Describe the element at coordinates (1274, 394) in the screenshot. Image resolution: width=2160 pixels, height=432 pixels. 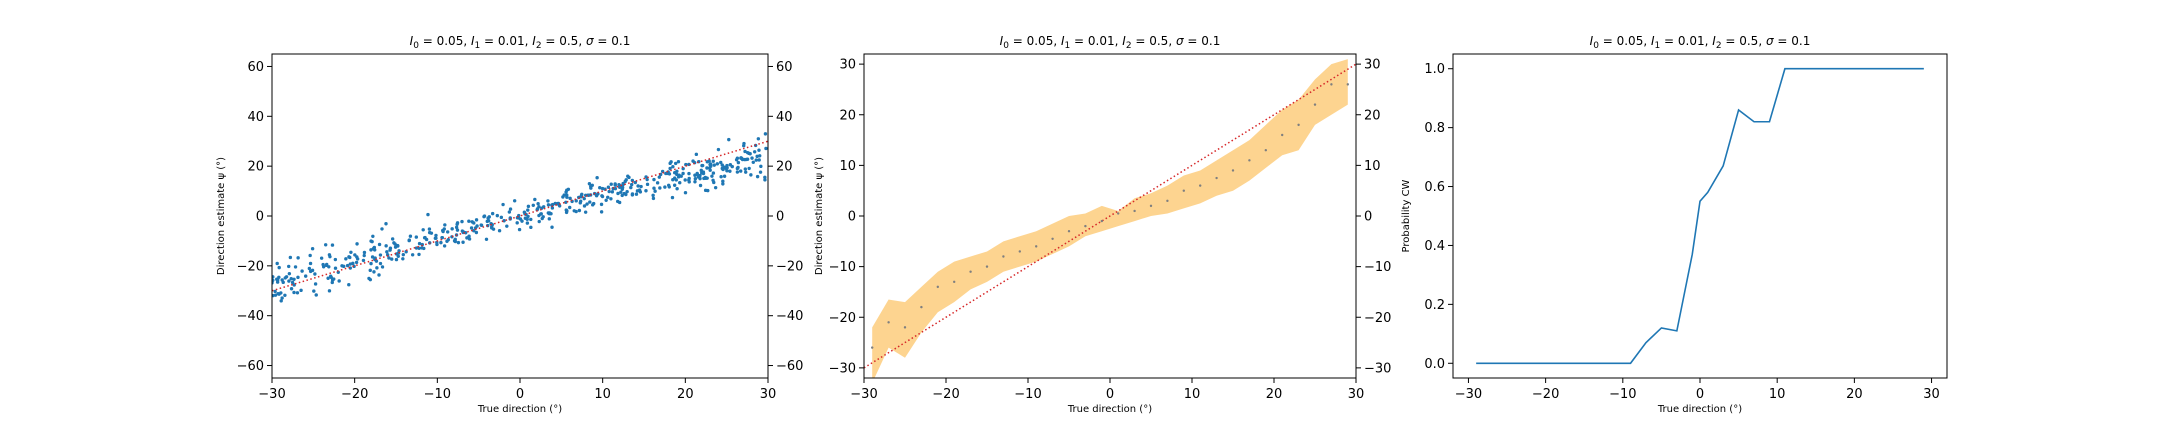
I see `x-tick-label: 20` at that location.